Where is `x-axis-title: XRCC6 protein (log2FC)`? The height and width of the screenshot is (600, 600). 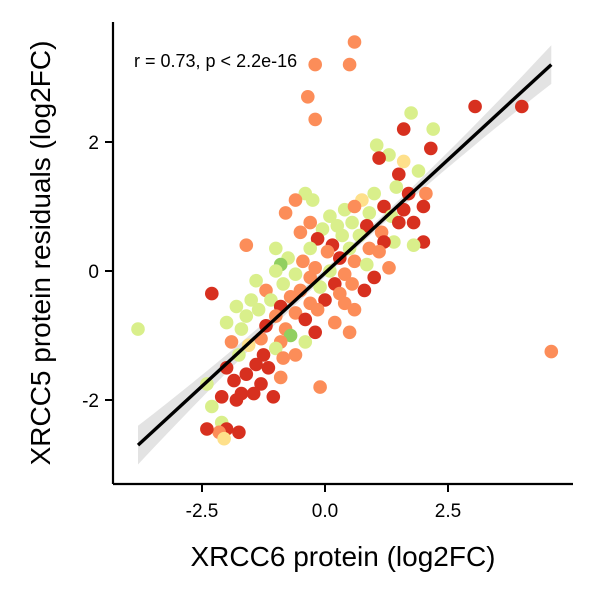 x-axis-title: XRCC6 protein (log2FC) is located at coordinates (343, 556).